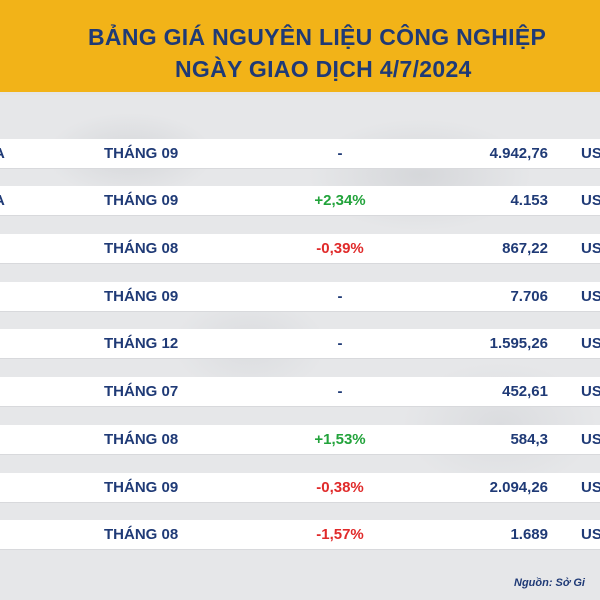 This screenshot has width=600, height=600. I want to click on price-change: -0,39%, so click(340, 248).